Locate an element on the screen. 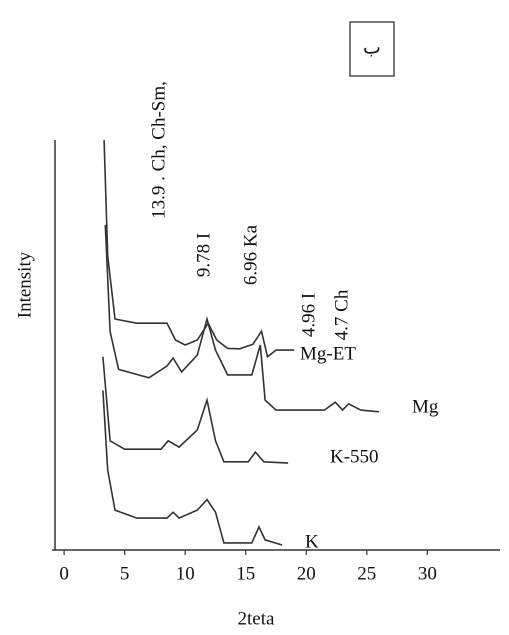  trace-label: K-550 is located at coordinates (354, 456).